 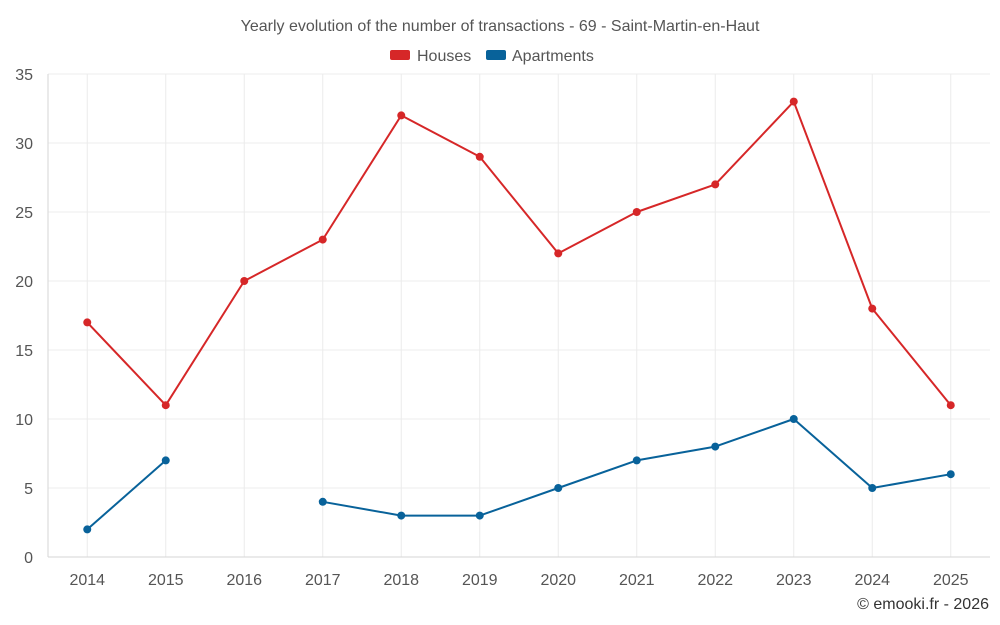 I want to click on legend-item-houses: Houses, so click(x=430, y=56).